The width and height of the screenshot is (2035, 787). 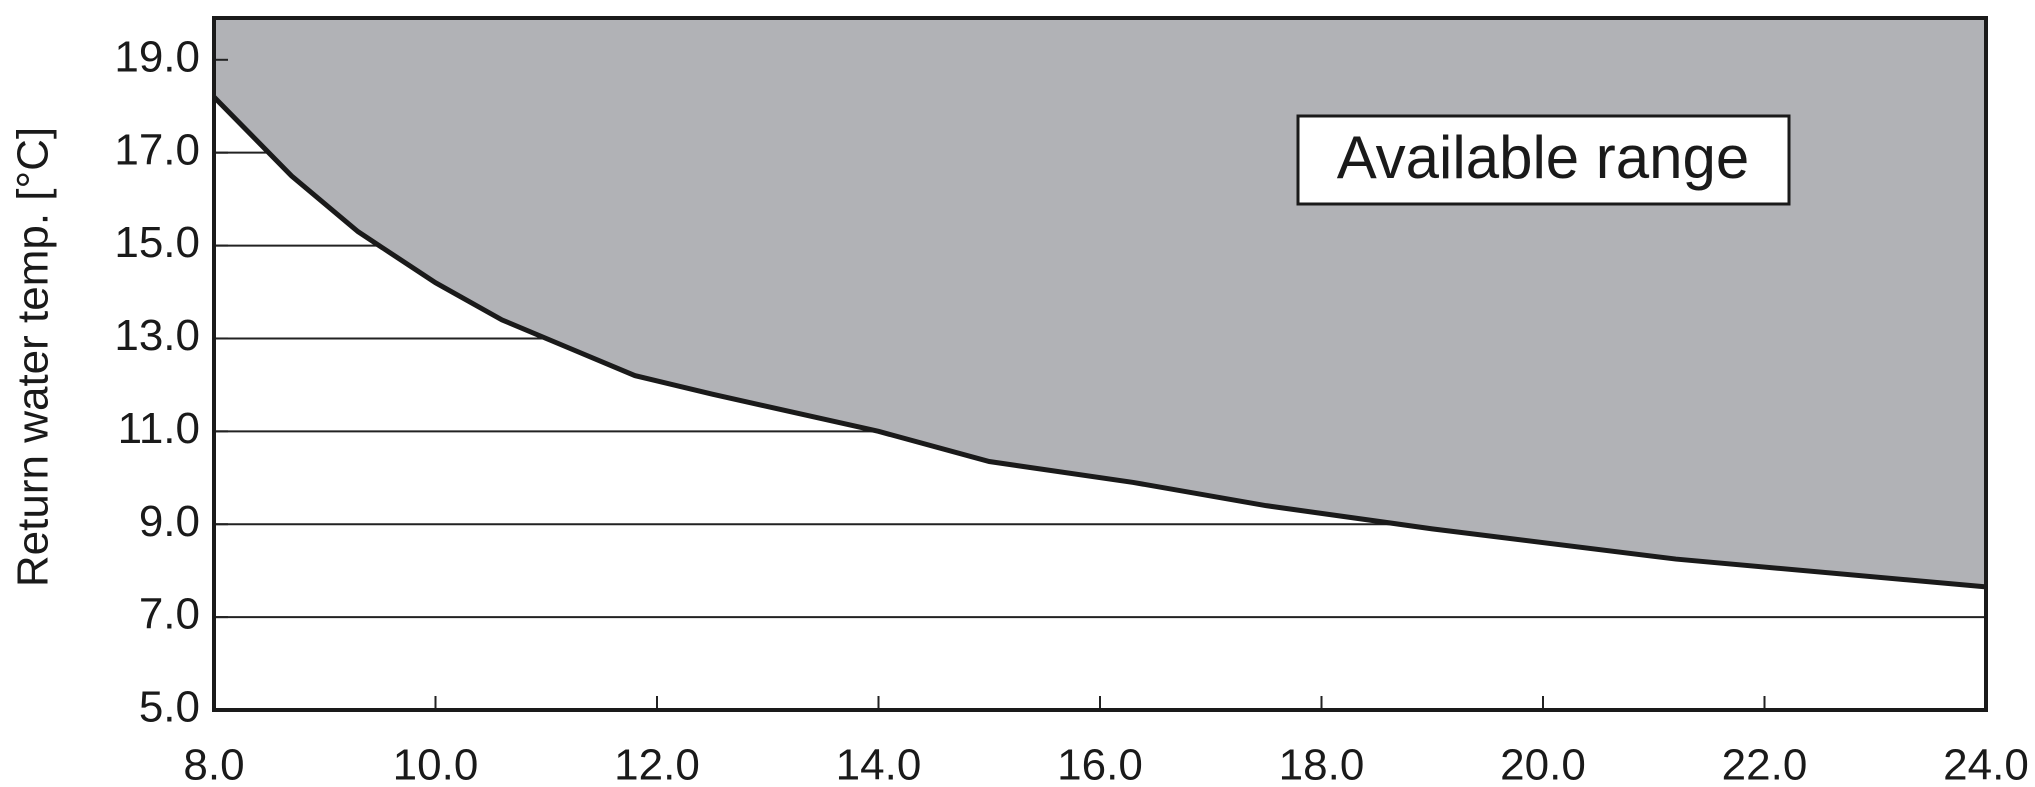 I want to click on x-tick-label: 16.0, so click(x=1100, y=764).